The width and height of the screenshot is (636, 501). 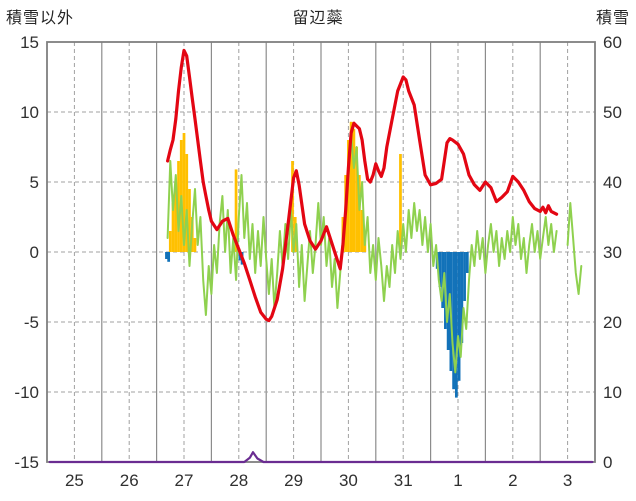 What do you see at coordinates (403, 480) in the screenshot?
I see `x-tick-label: 31` at bounding box center [403, 480].